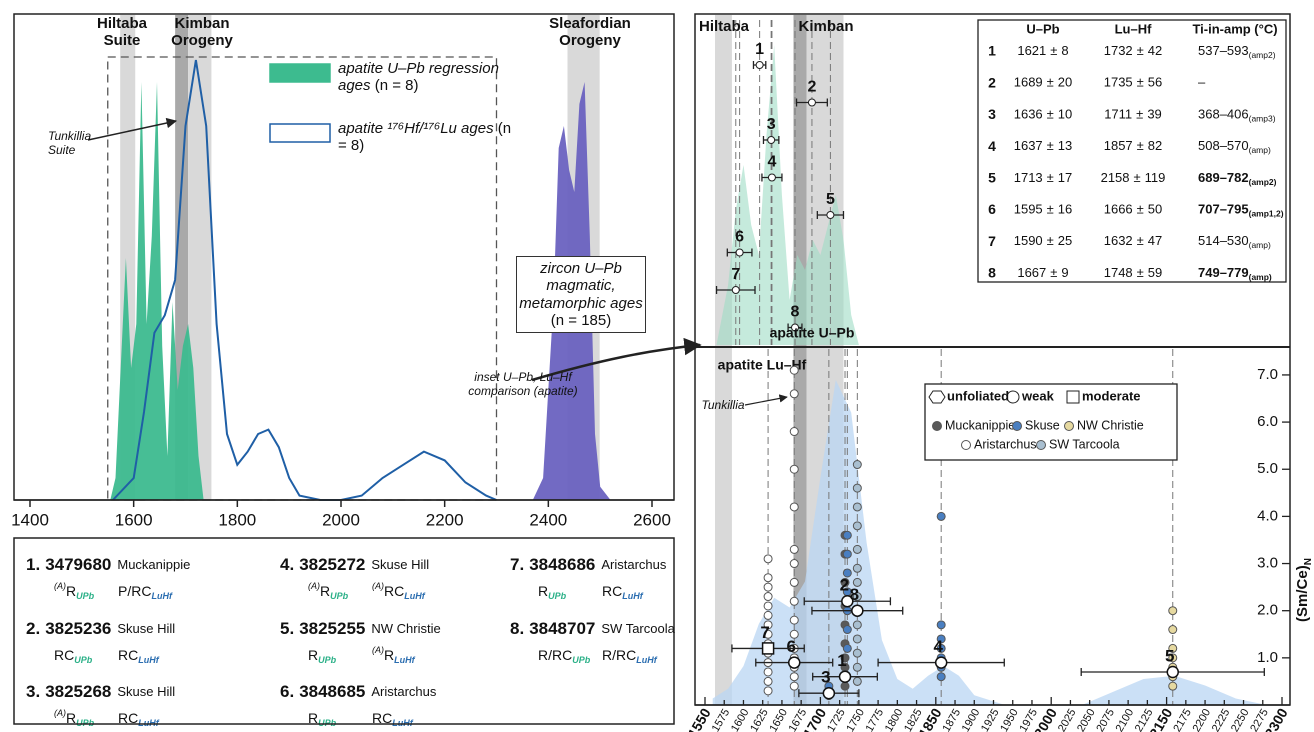  I want to click on annotation: Tunkillia, so click(722, 405).